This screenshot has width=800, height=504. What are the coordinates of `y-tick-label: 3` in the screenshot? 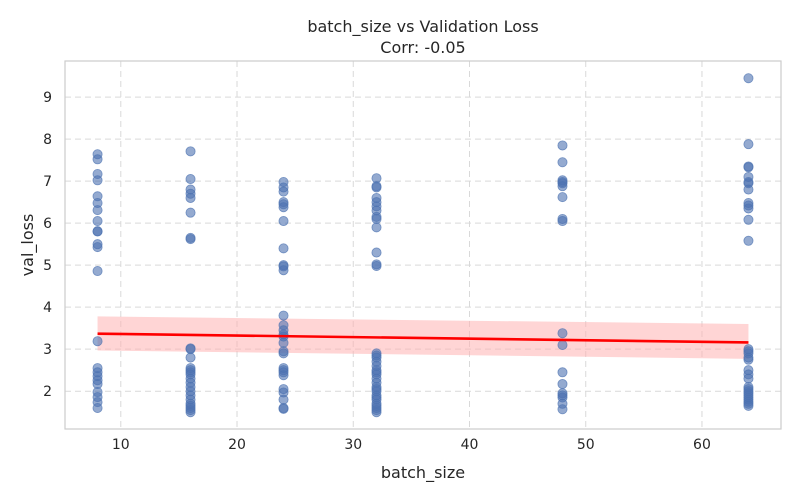 It's located at (47, 350).